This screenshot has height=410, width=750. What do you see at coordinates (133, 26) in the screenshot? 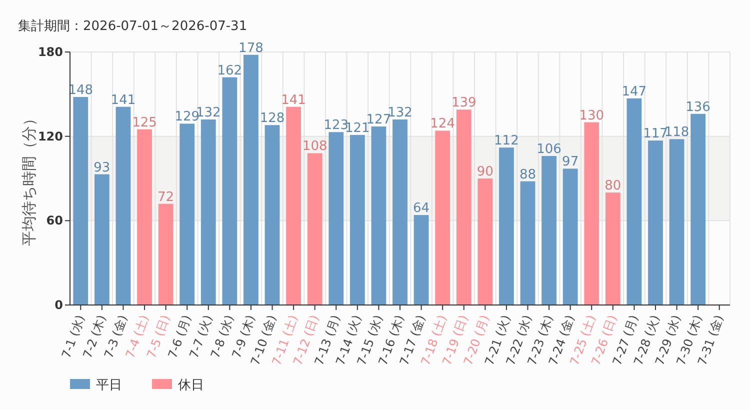
I see `chart-title: 集計期間：2026-07-01～2026-07-31` at bounding box center [133, 26].